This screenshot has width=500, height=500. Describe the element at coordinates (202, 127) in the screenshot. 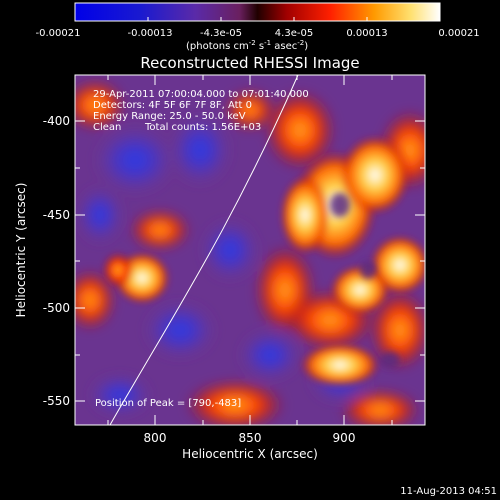

I see `info-total-counts: Total counts: 1.56E+03` at that location.